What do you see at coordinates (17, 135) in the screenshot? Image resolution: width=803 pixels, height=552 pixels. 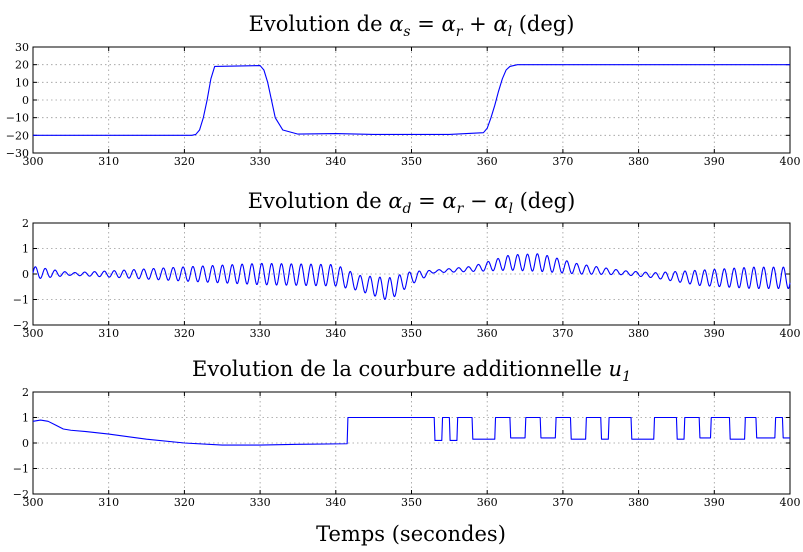 I see `y-tick-label: −20` at bounding box center [17, 135].